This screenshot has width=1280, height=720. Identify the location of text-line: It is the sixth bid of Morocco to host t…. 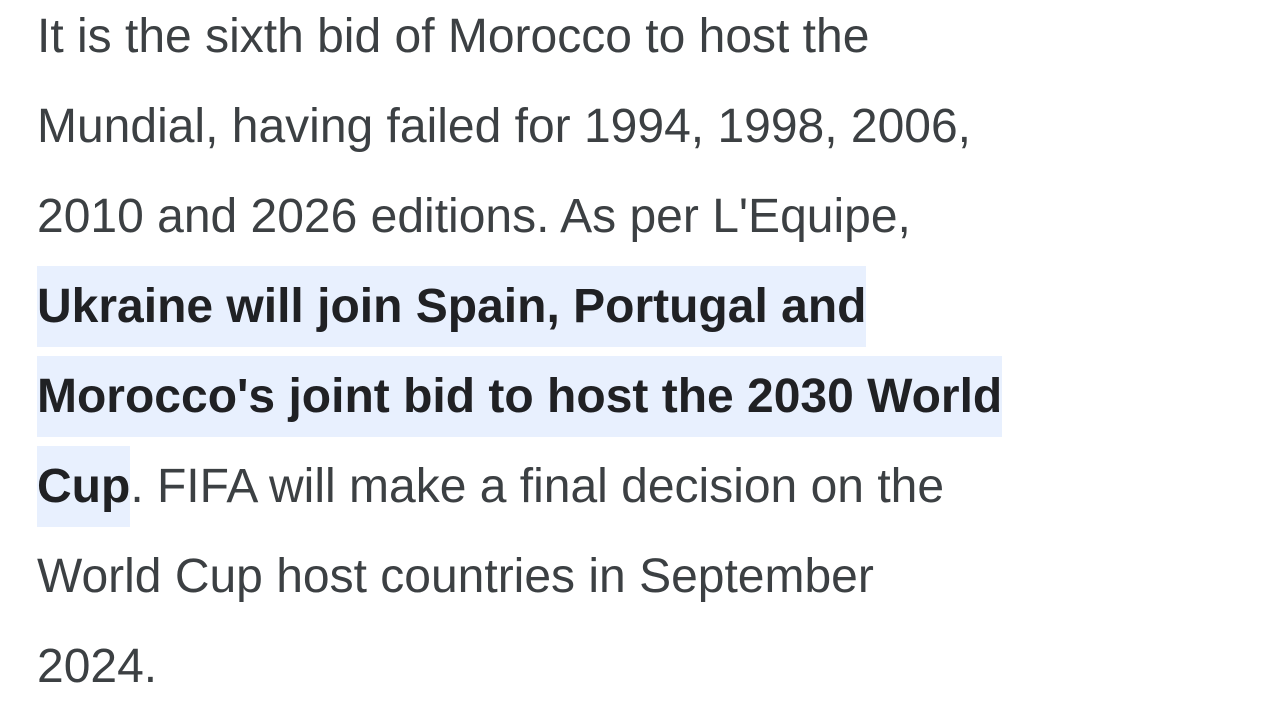
(453, 41).